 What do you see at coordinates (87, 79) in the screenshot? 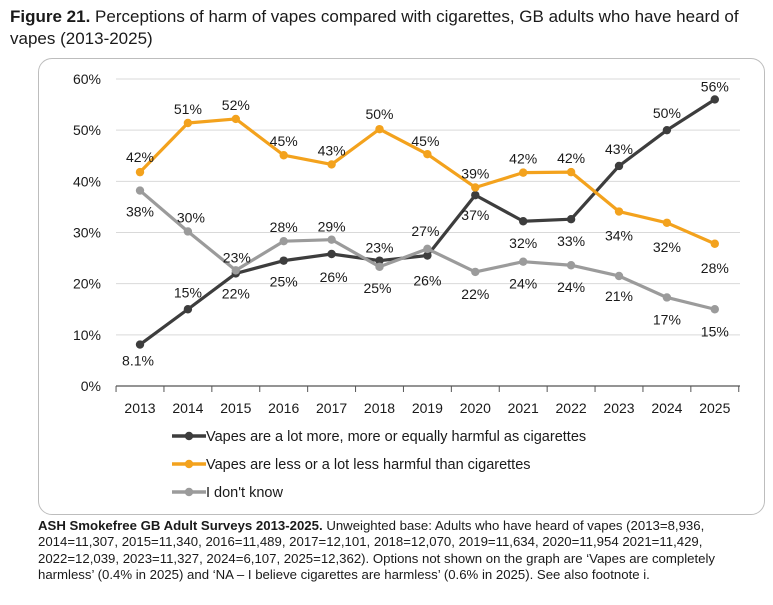
I see `y-tick-label: 60%` at bounding box center [87, 79].